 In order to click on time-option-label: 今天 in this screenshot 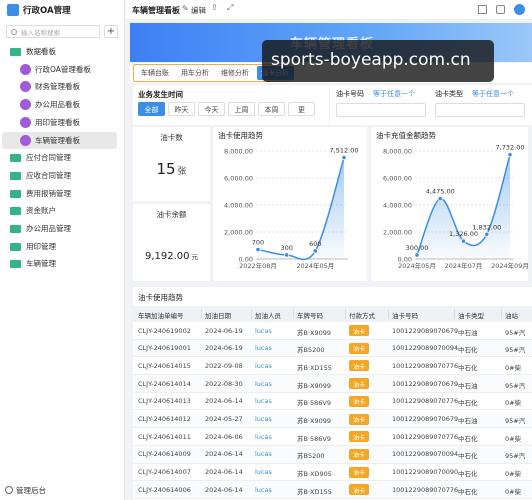, I will do `click(211, 110)`.